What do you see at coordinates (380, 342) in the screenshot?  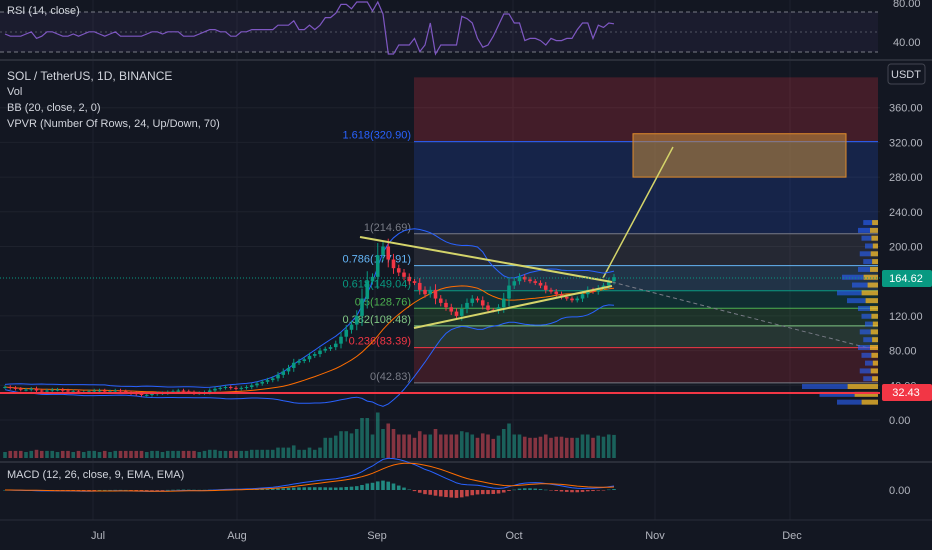 I see `fib-level-label: 0.236(83.39)` at bounding box center [380, 342].